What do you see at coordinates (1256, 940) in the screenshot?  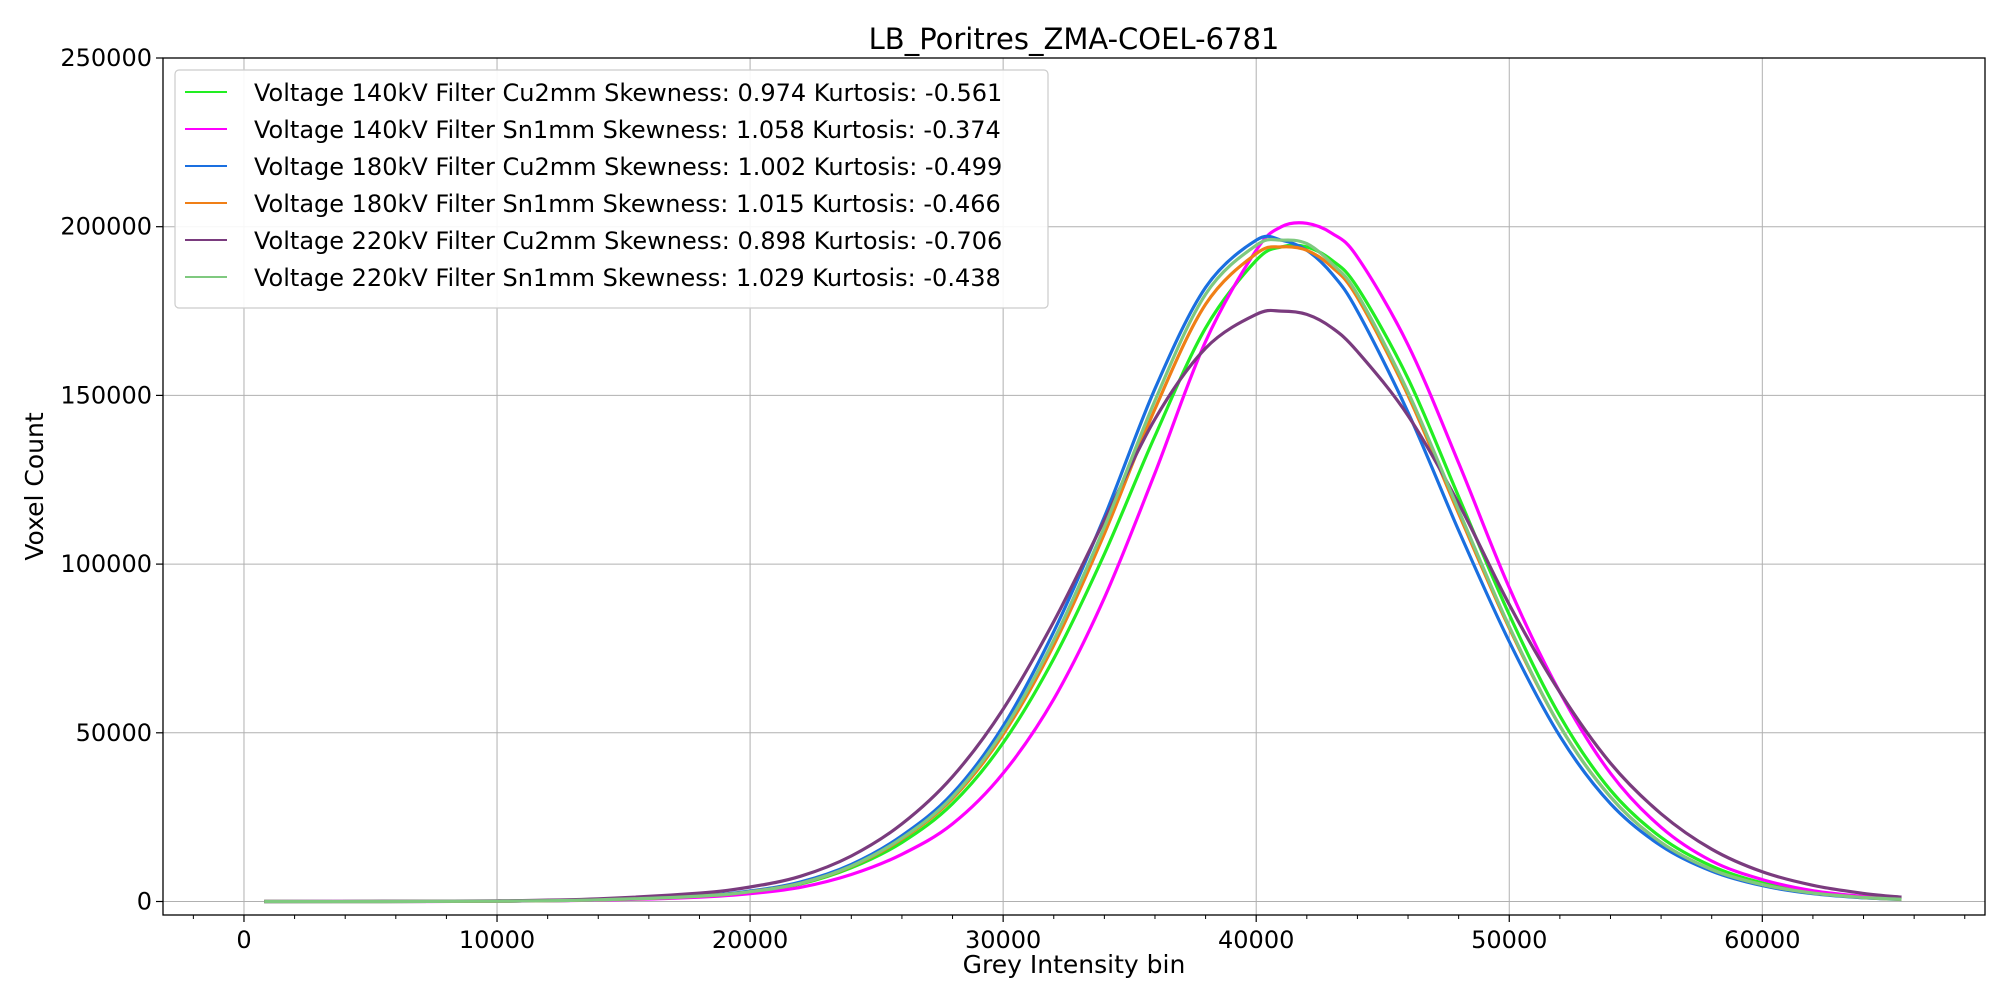 I see `x-tick-label: 40000` at bounding box center [1256, 940].